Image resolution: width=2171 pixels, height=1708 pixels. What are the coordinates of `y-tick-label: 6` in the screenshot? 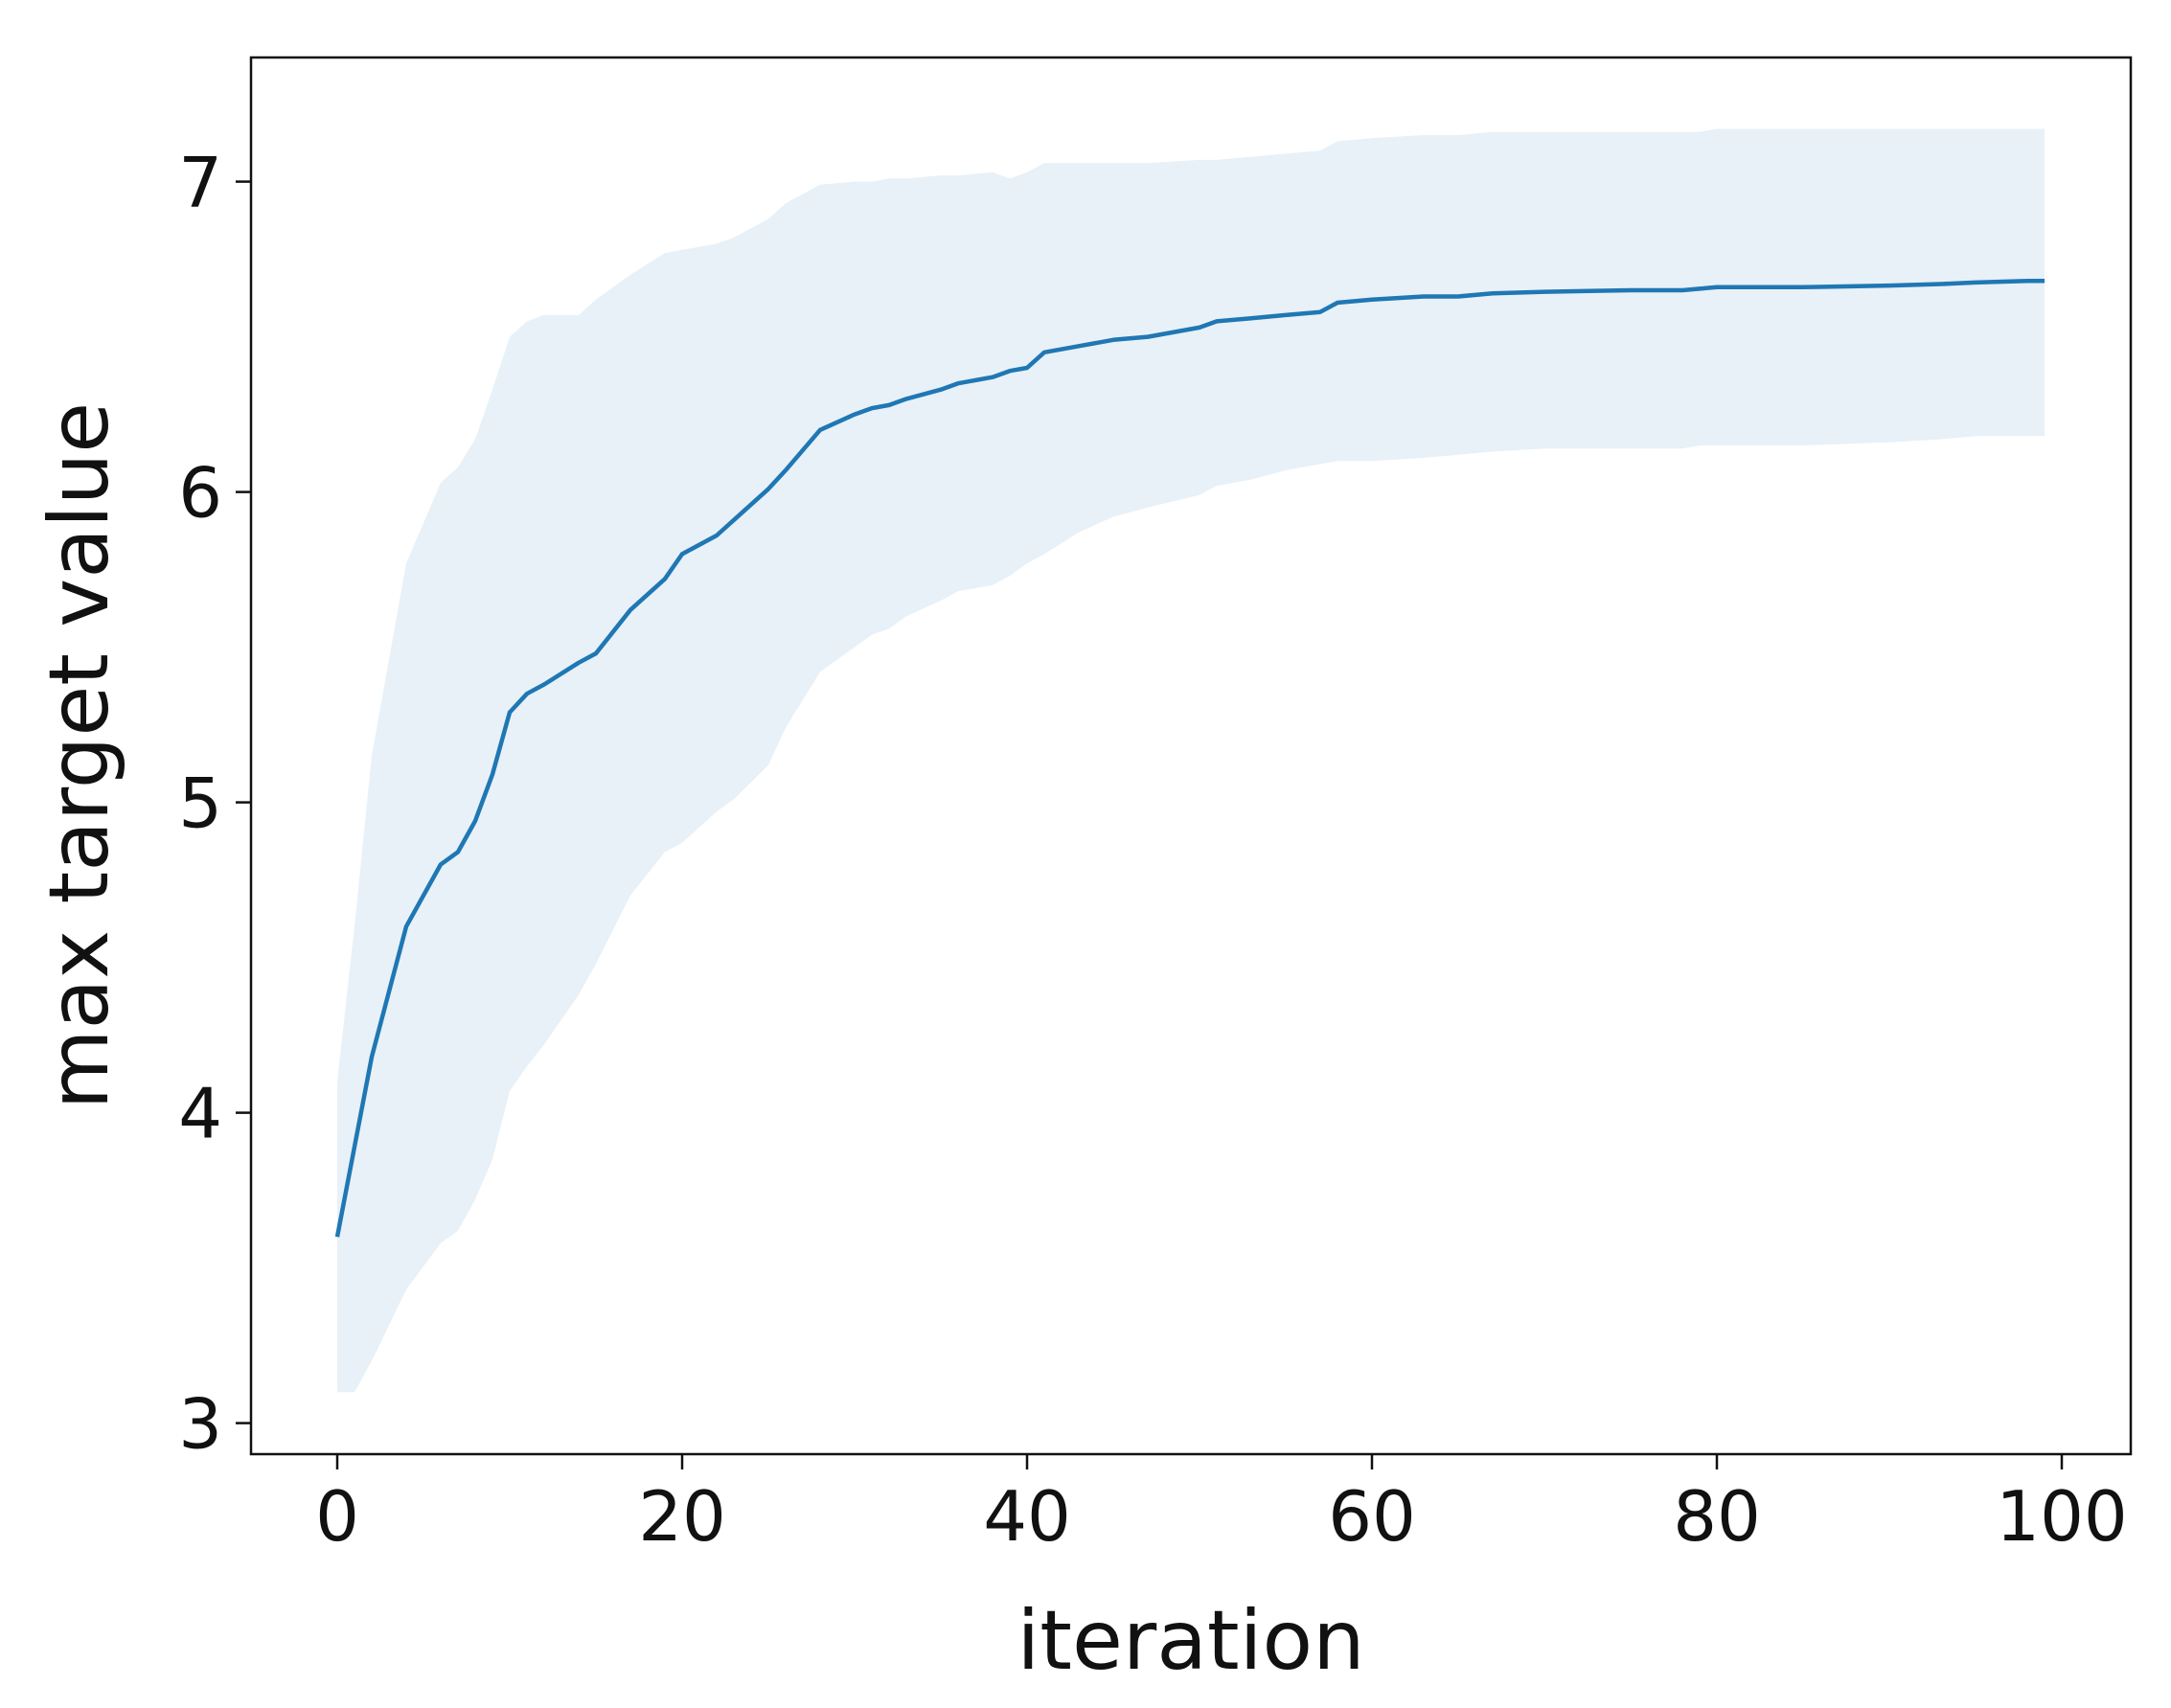 It's located at (200, 493).